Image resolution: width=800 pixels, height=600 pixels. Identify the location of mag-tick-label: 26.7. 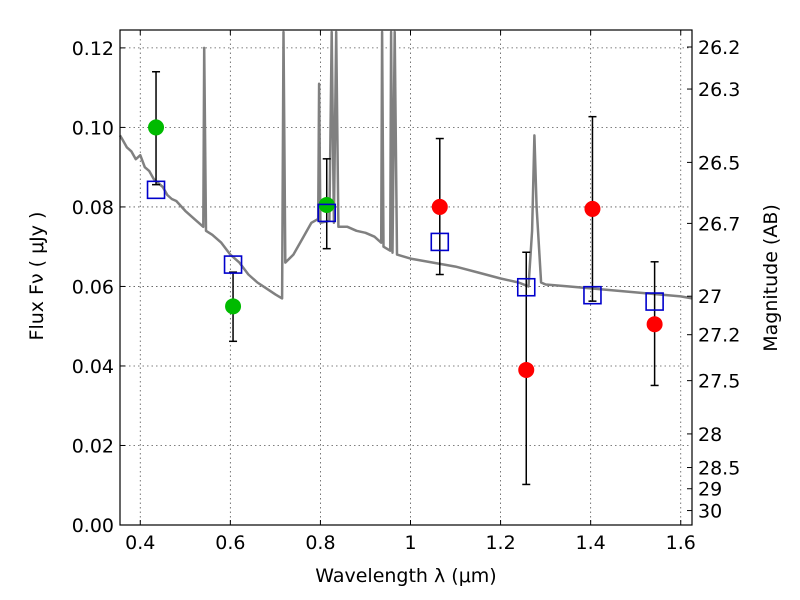
(719, 224).